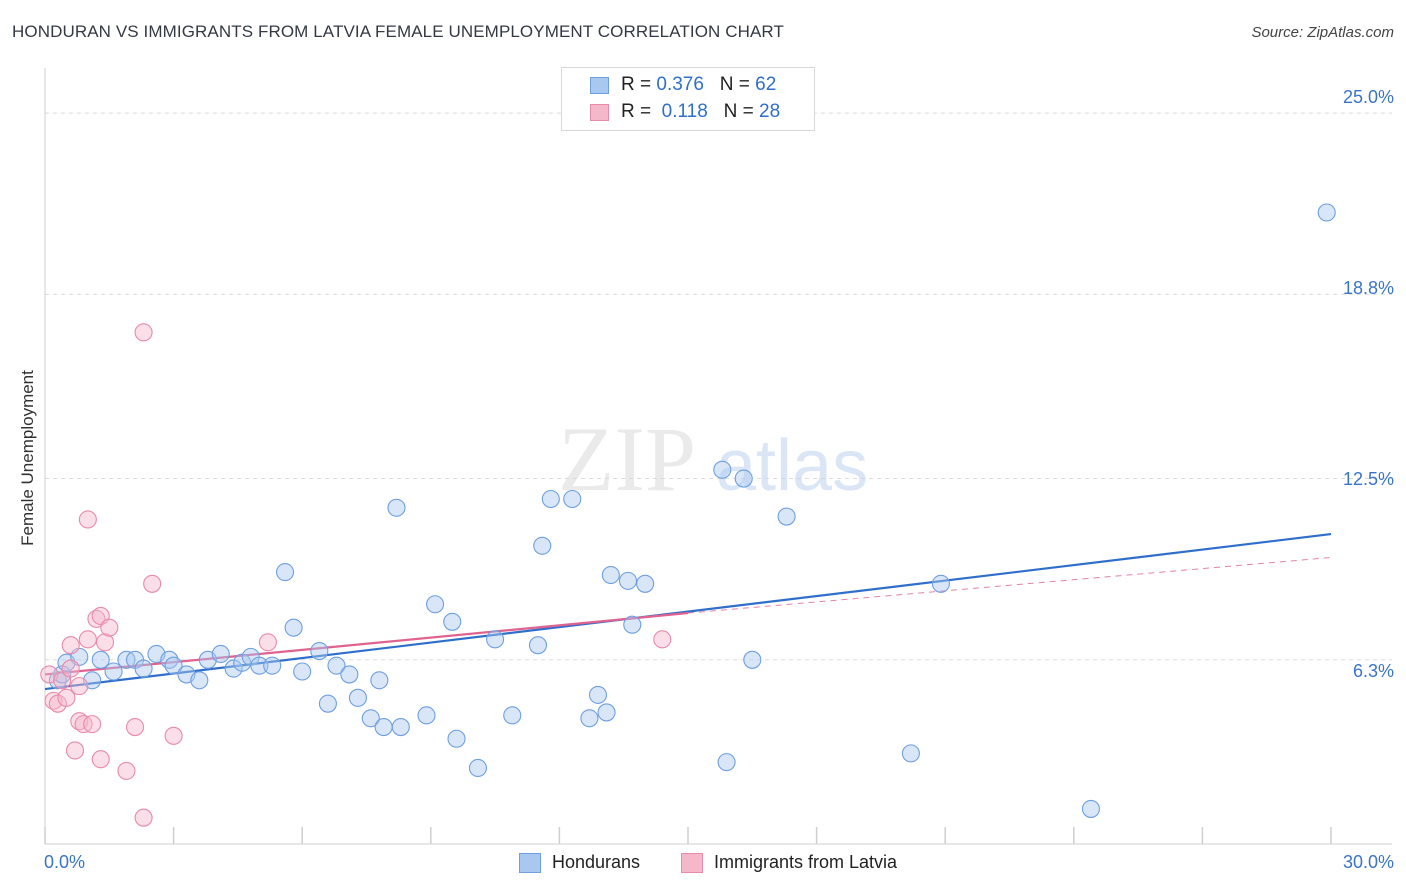  Describe the element at coordinates (366, 643) in the screenshot. I see `trend-line-latvia` at that location.